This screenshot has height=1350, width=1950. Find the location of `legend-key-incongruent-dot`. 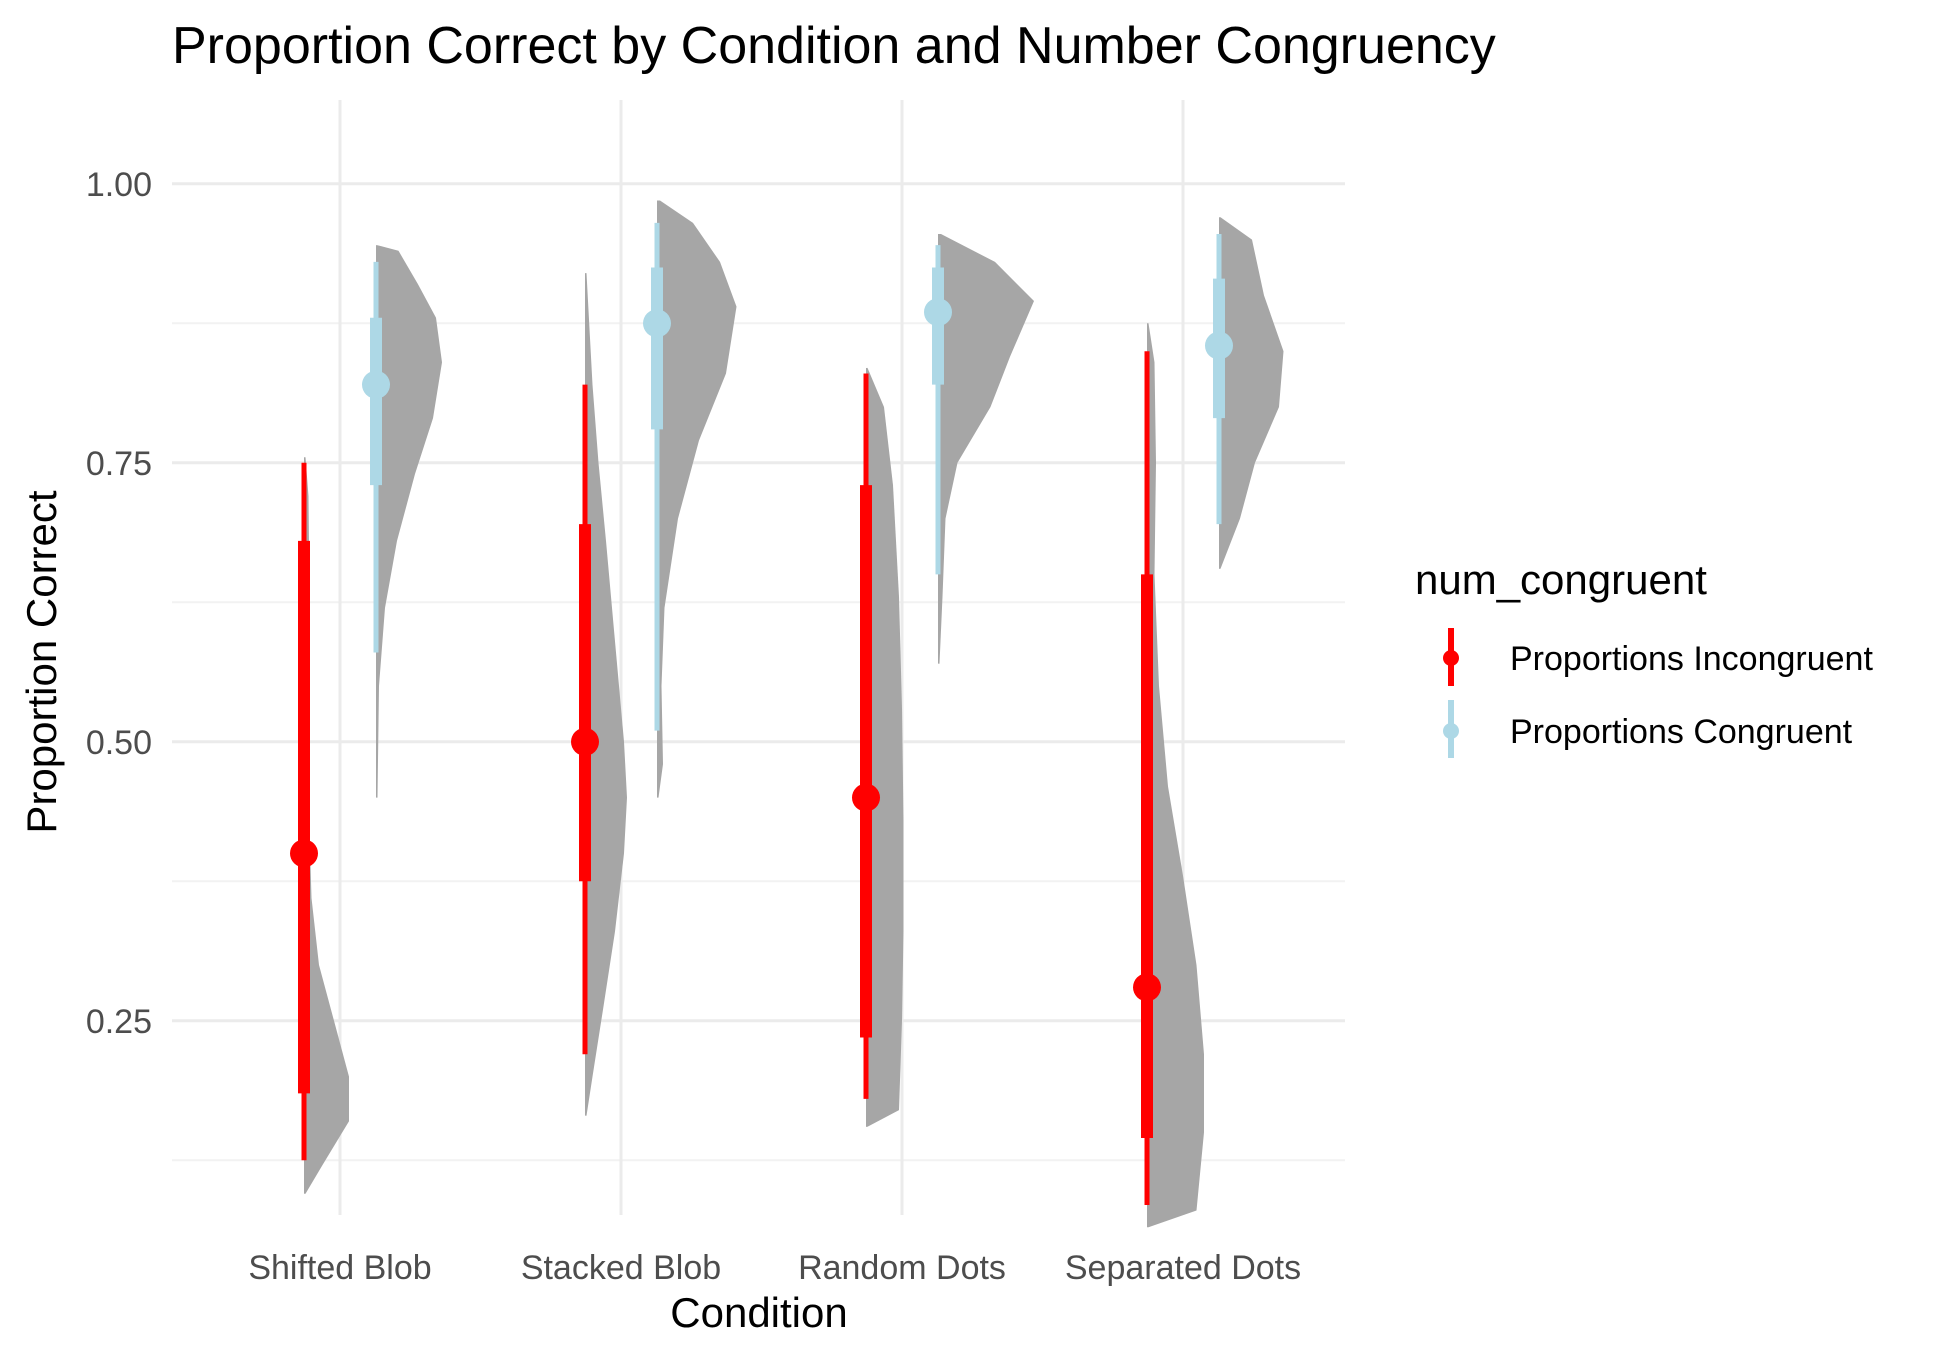

legend-key-incongruent-dot is located at coordinates (1451, 658).